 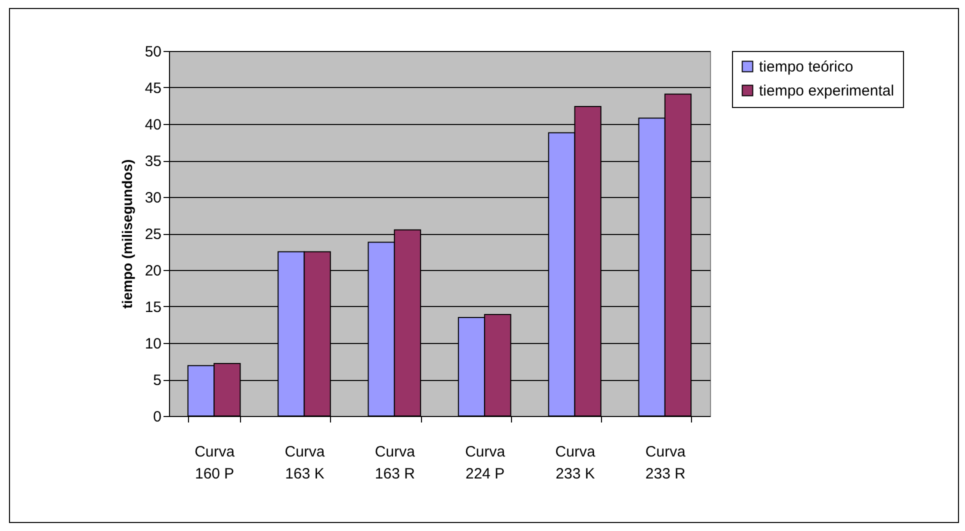 I want to click on y-tick-label: 10, so click(x=153, y=344).